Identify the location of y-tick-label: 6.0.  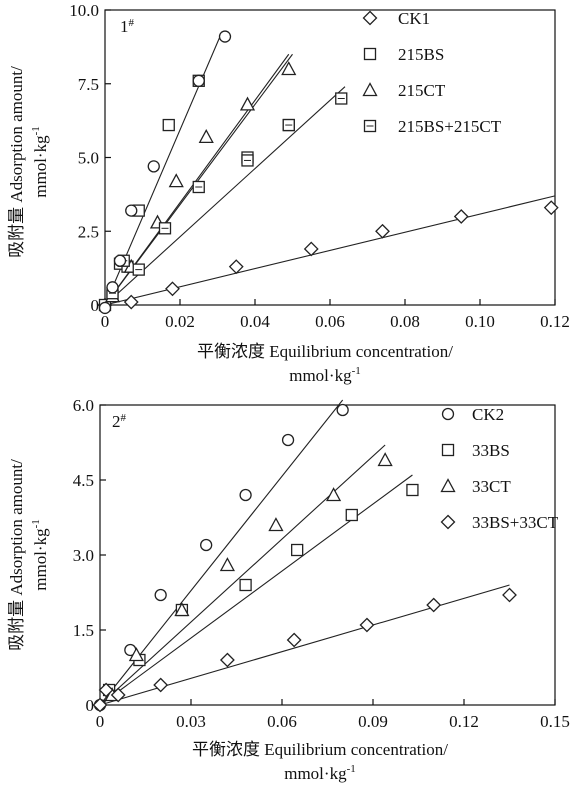
(83, 405).